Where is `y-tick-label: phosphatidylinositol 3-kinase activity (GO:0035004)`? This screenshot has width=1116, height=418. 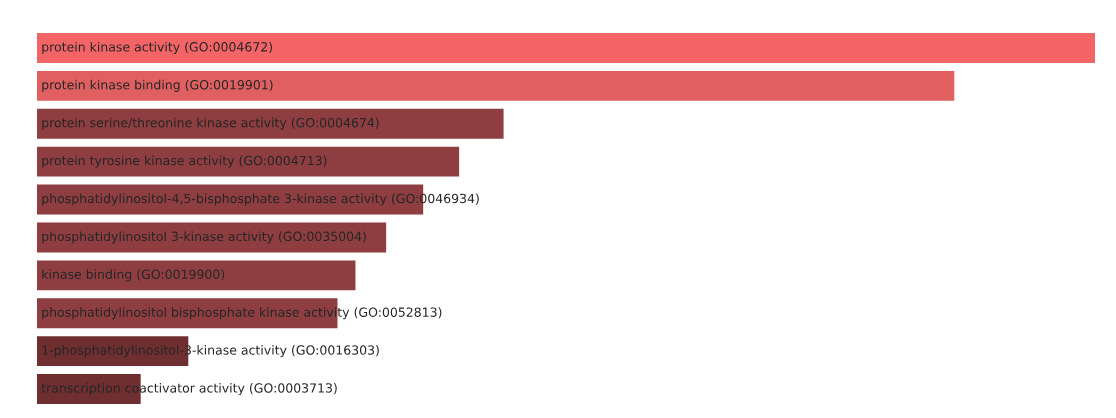
y-tick-label: phosphatidylinositol 3-kinase activity (GO:0035004) is located at coordinates (204, 237).